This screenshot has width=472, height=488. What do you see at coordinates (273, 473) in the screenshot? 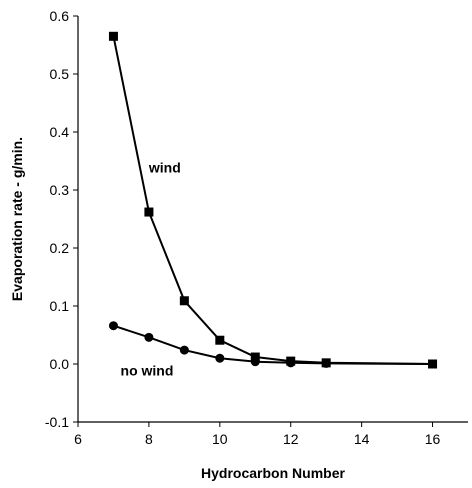
I see `x-axis-title: Hydrocarbon Number` at bounding box center [273, 473].